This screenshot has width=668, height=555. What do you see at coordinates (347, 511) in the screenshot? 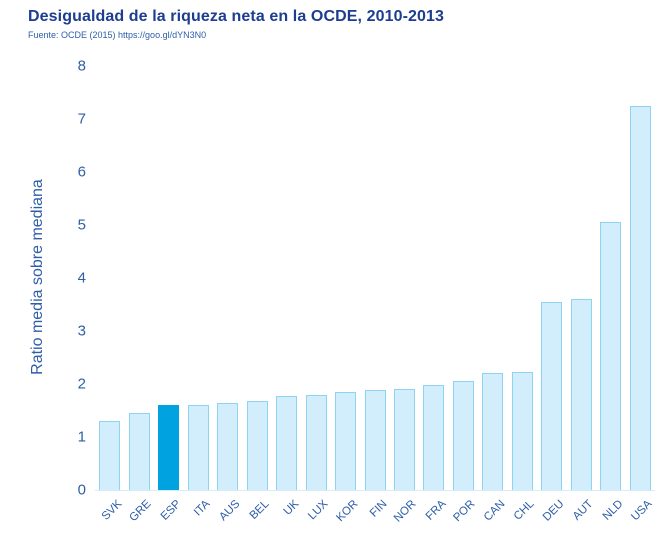
I see `x-label-kor: KOR` at bounding box center [347, 511].